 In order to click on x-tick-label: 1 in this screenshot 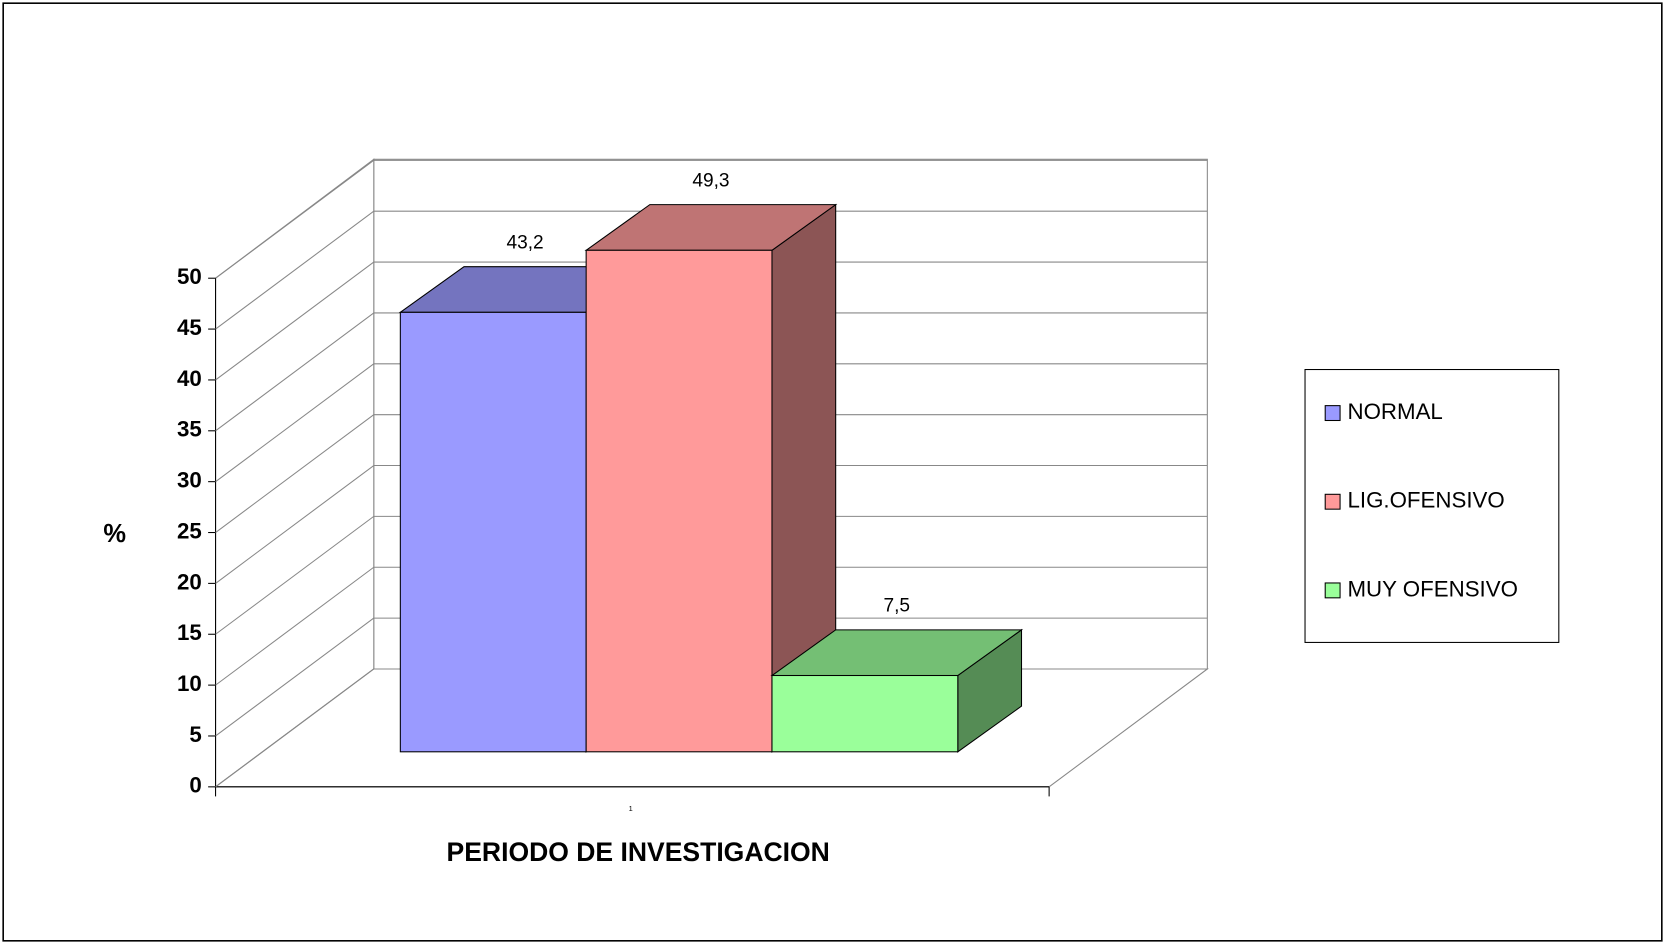, I will do `click(631, 808)`.